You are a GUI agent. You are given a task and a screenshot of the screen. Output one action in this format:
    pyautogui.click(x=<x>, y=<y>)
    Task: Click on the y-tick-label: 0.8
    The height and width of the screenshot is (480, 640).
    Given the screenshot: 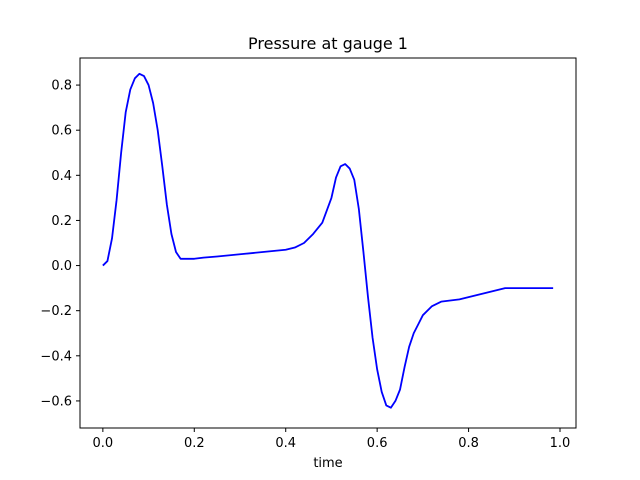 What is the action you would take?
    pyautogui.click(x=61, y=86)
    